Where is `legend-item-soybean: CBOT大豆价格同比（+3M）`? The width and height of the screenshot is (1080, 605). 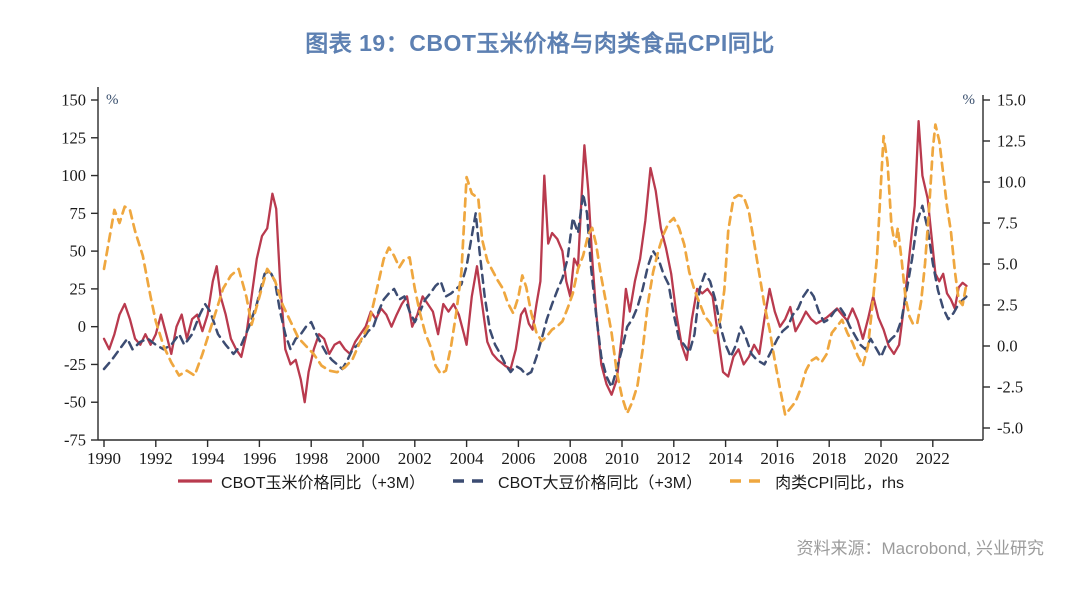
legend-item-soybean: CBOT大豆价格同比（+3M） is located at coordinates (576, 481).